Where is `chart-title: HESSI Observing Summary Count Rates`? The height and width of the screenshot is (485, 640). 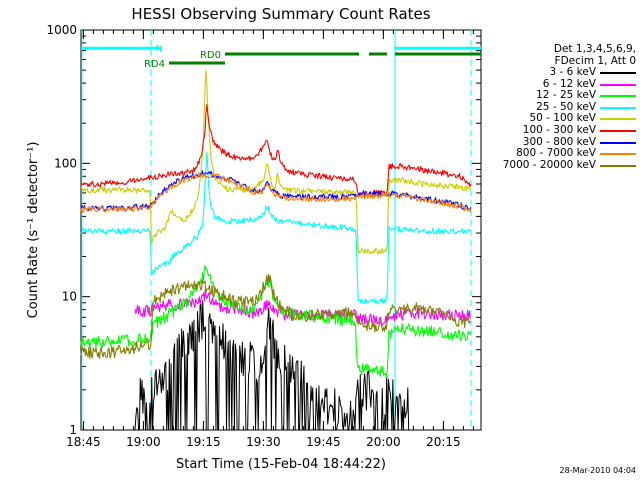
chart-title: HESSI Observing Summary Count Rates is located at coordinates (280, 14).